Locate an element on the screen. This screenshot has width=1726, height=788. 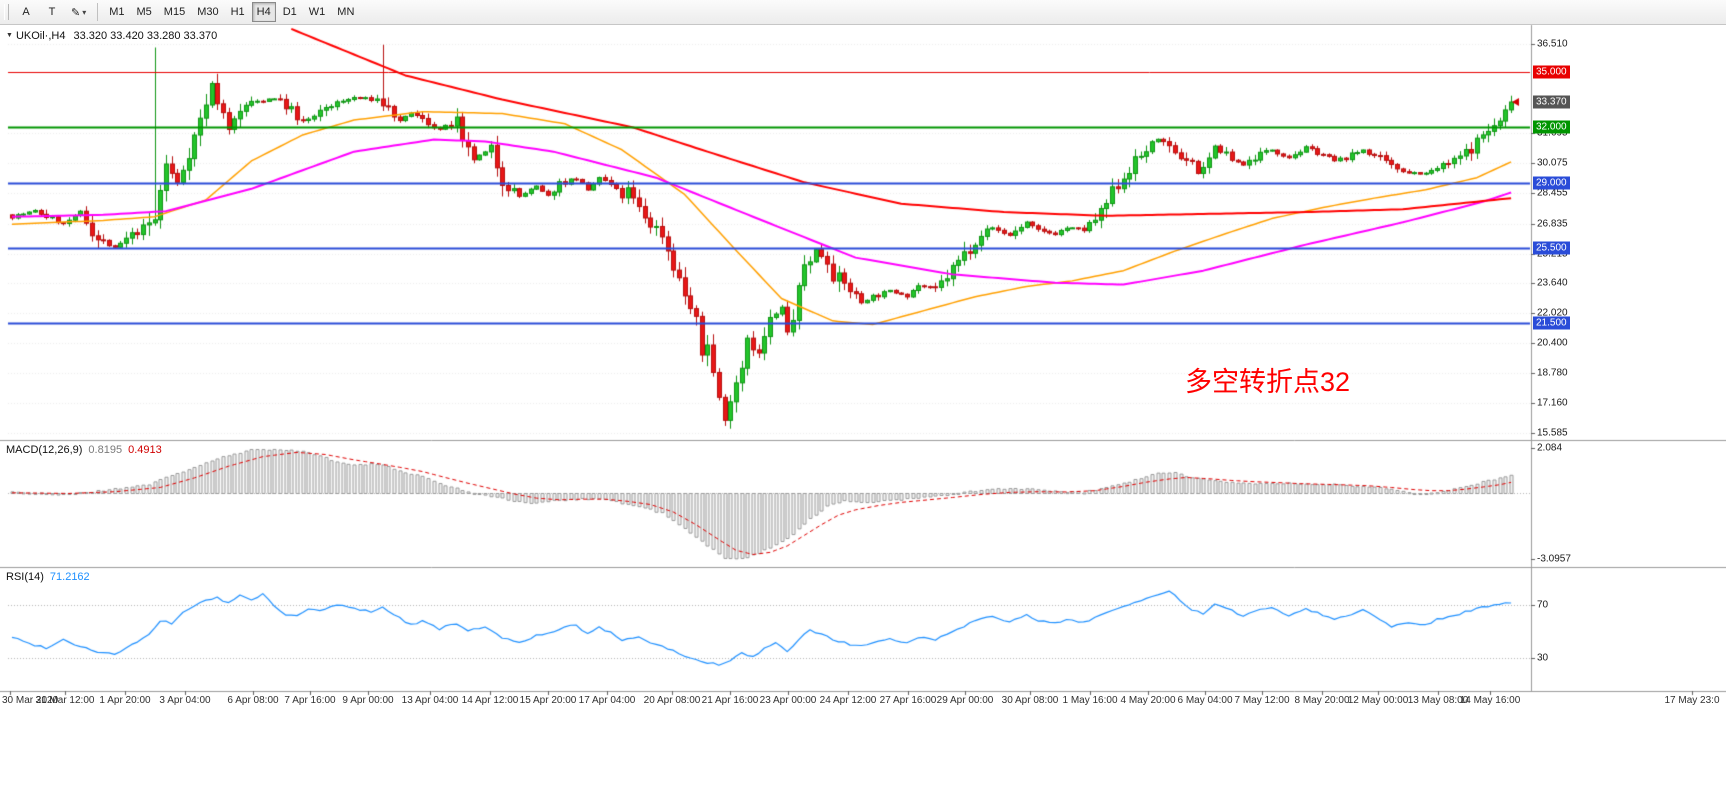
time-axis-label: 30 Apr 08:00 is located at coordinates (1030, 700).